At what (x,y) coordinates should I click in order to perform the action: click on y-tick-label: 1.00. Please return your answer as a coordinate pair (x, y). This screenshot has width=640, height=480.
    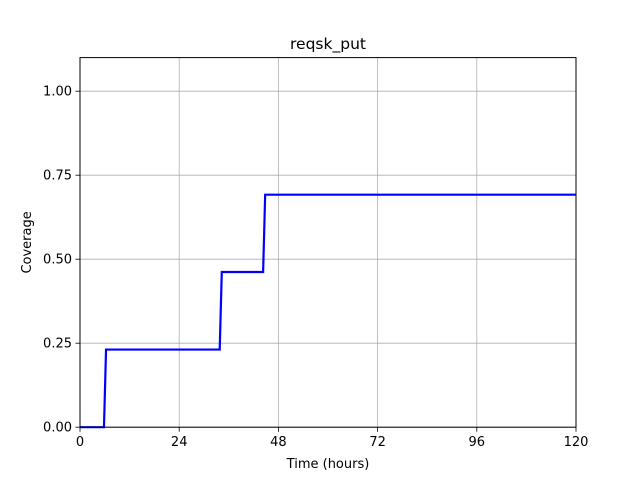
    Looking at the image, I should click on (57, 92).